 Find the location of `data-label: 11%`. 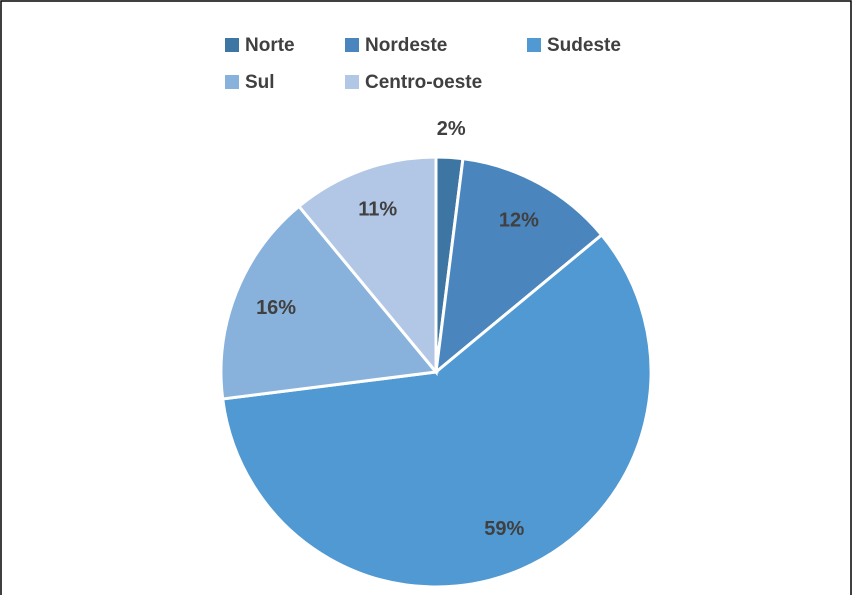

data-label: 11% is located at coordinates (377, 209).